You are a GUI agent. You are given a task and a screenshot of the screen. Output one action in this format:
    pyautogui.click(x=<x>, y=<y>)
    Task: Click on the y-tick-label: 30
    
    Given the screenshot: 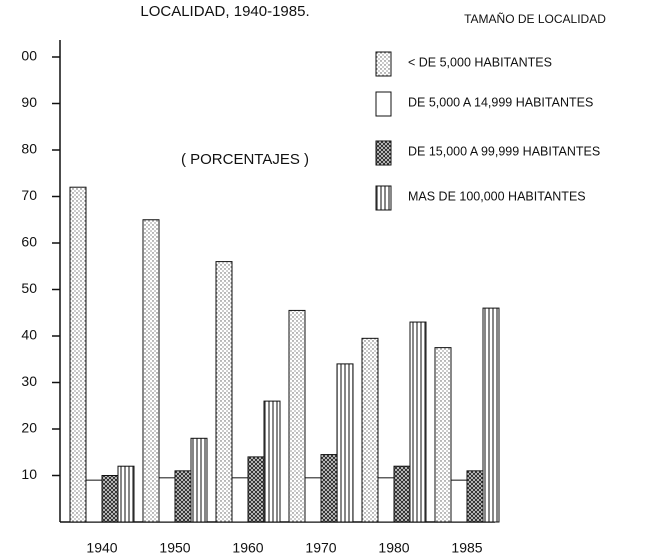 What is the action you would take?
    pyautogui.click(x=29, y=381)
    